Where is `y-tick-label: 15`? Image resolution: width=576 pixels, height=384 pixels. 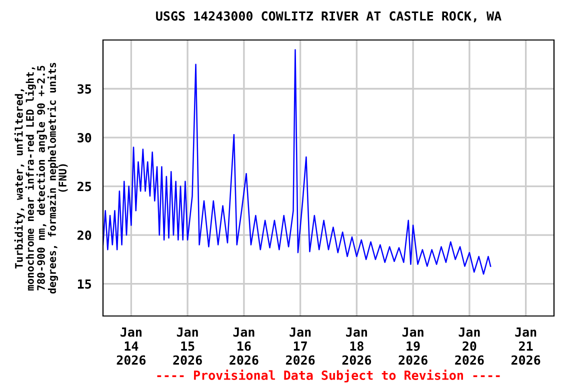 y-tick-label: 15 is located at coordinates (85, 284).